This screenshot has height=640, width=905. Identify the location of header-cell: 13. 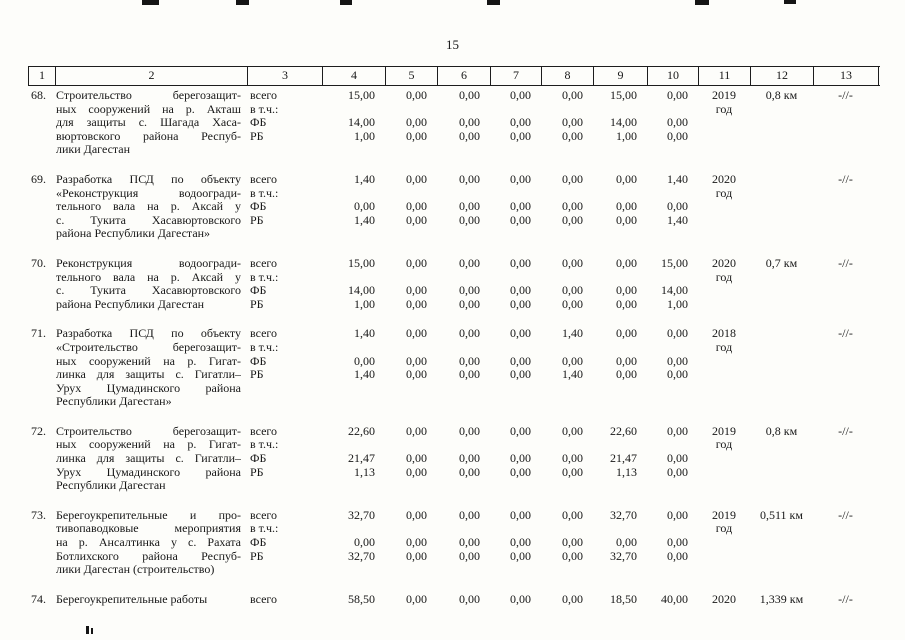
(846, 76).